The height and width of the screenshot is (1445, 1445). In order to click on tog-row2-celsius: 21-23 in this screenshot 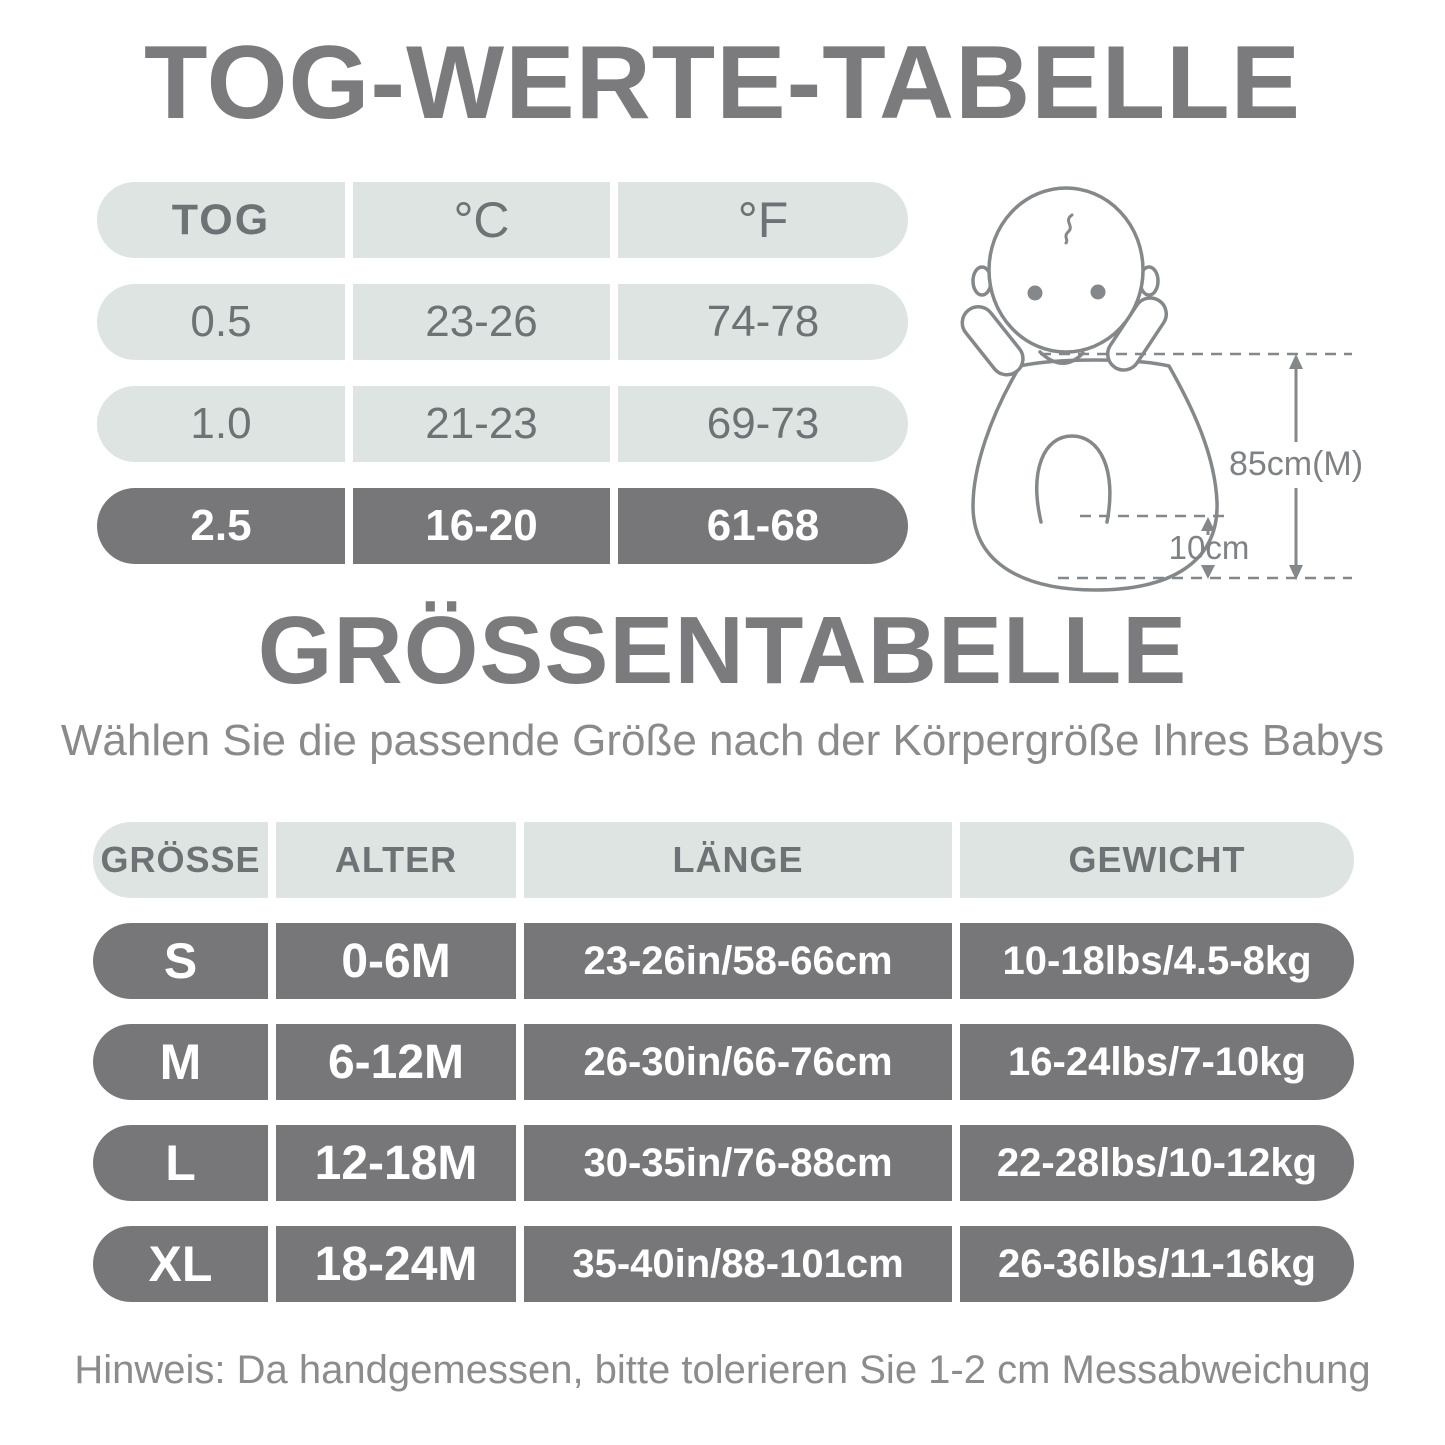, I will do `click(481, 424)`.